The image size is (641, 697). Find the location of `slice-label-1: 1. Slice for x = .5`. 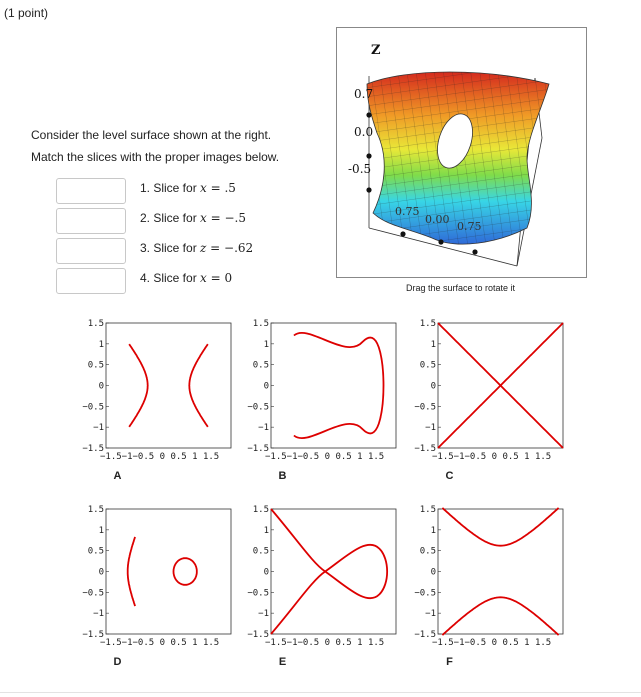

slice-label-1: 1. Slice for x = .5 is located at coordinates (188, 188).